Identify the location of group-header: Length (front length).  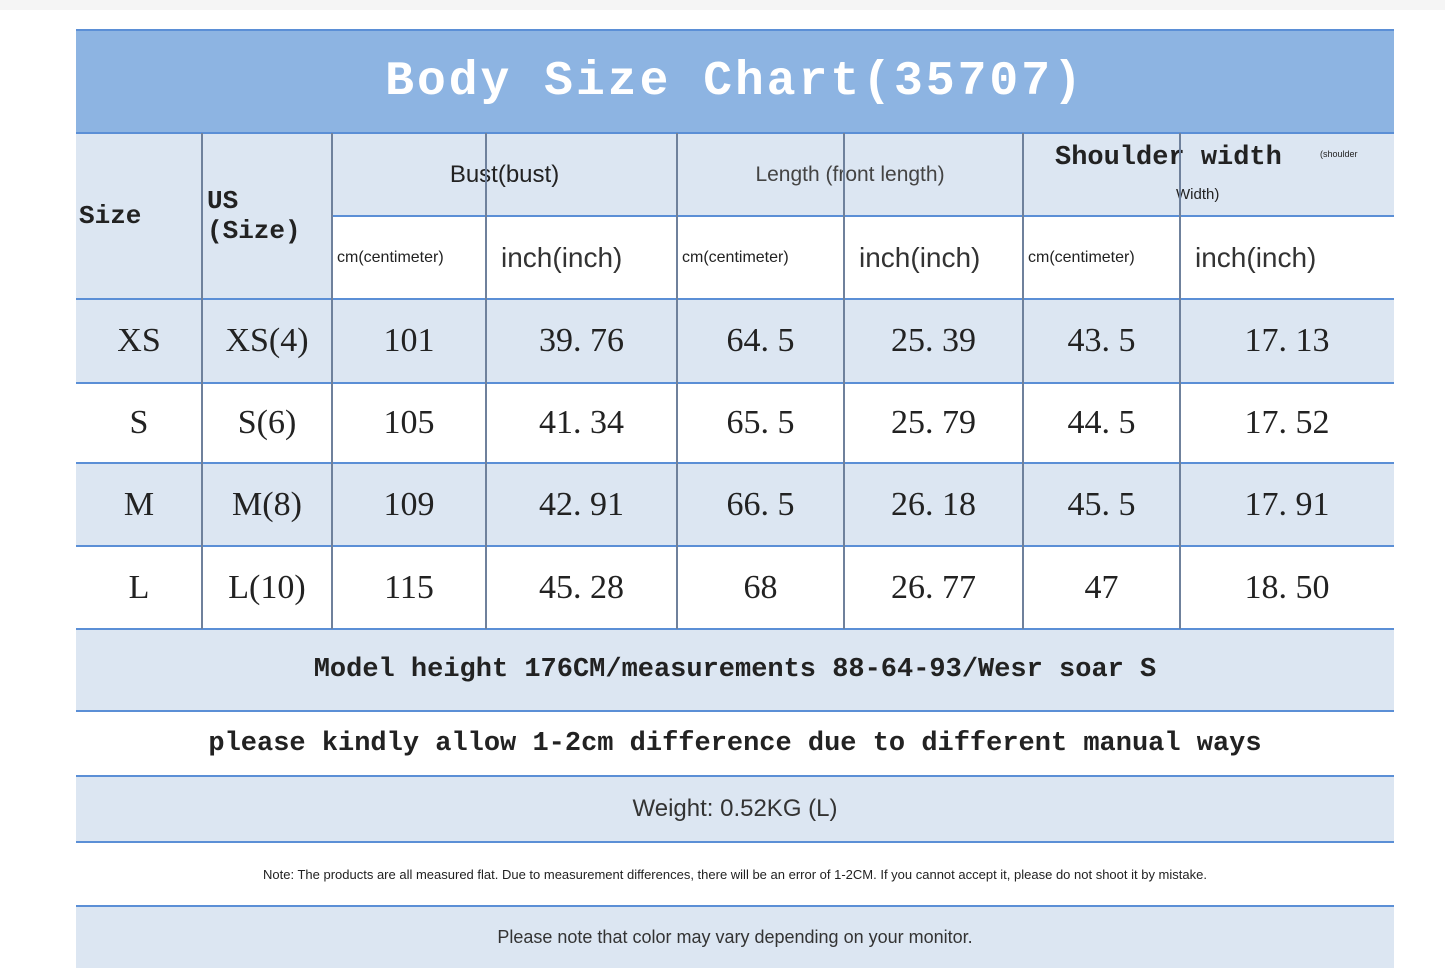
(850, 174).